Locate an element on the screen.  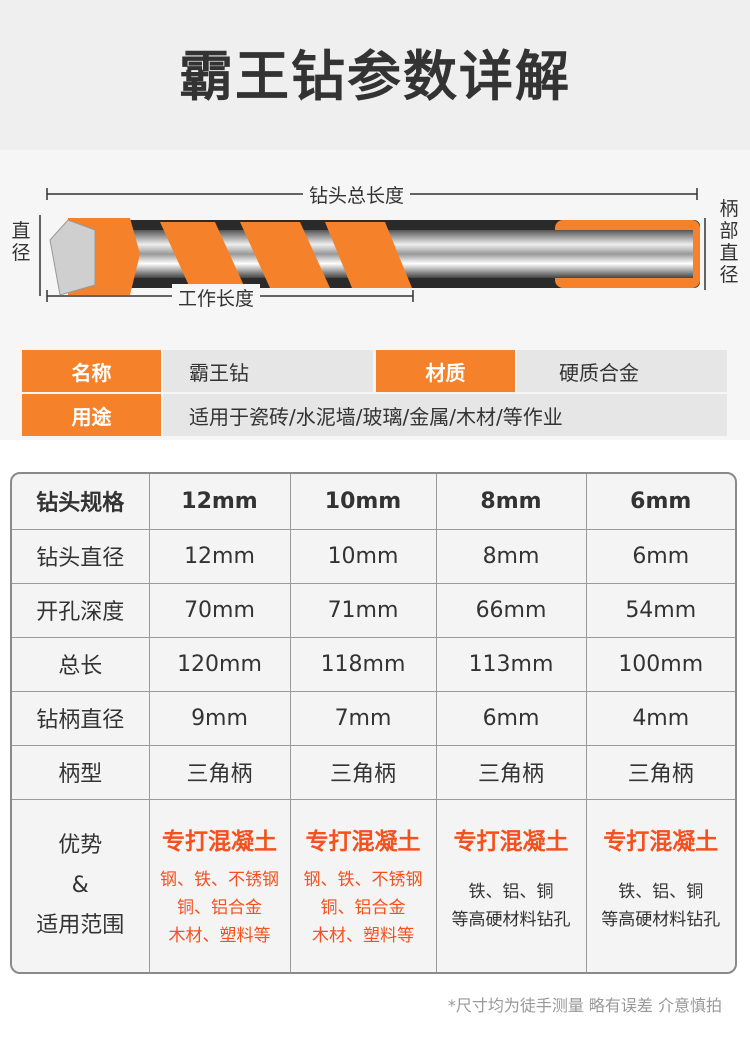
drill-bit-illustration is located at coordinates (372, 245).